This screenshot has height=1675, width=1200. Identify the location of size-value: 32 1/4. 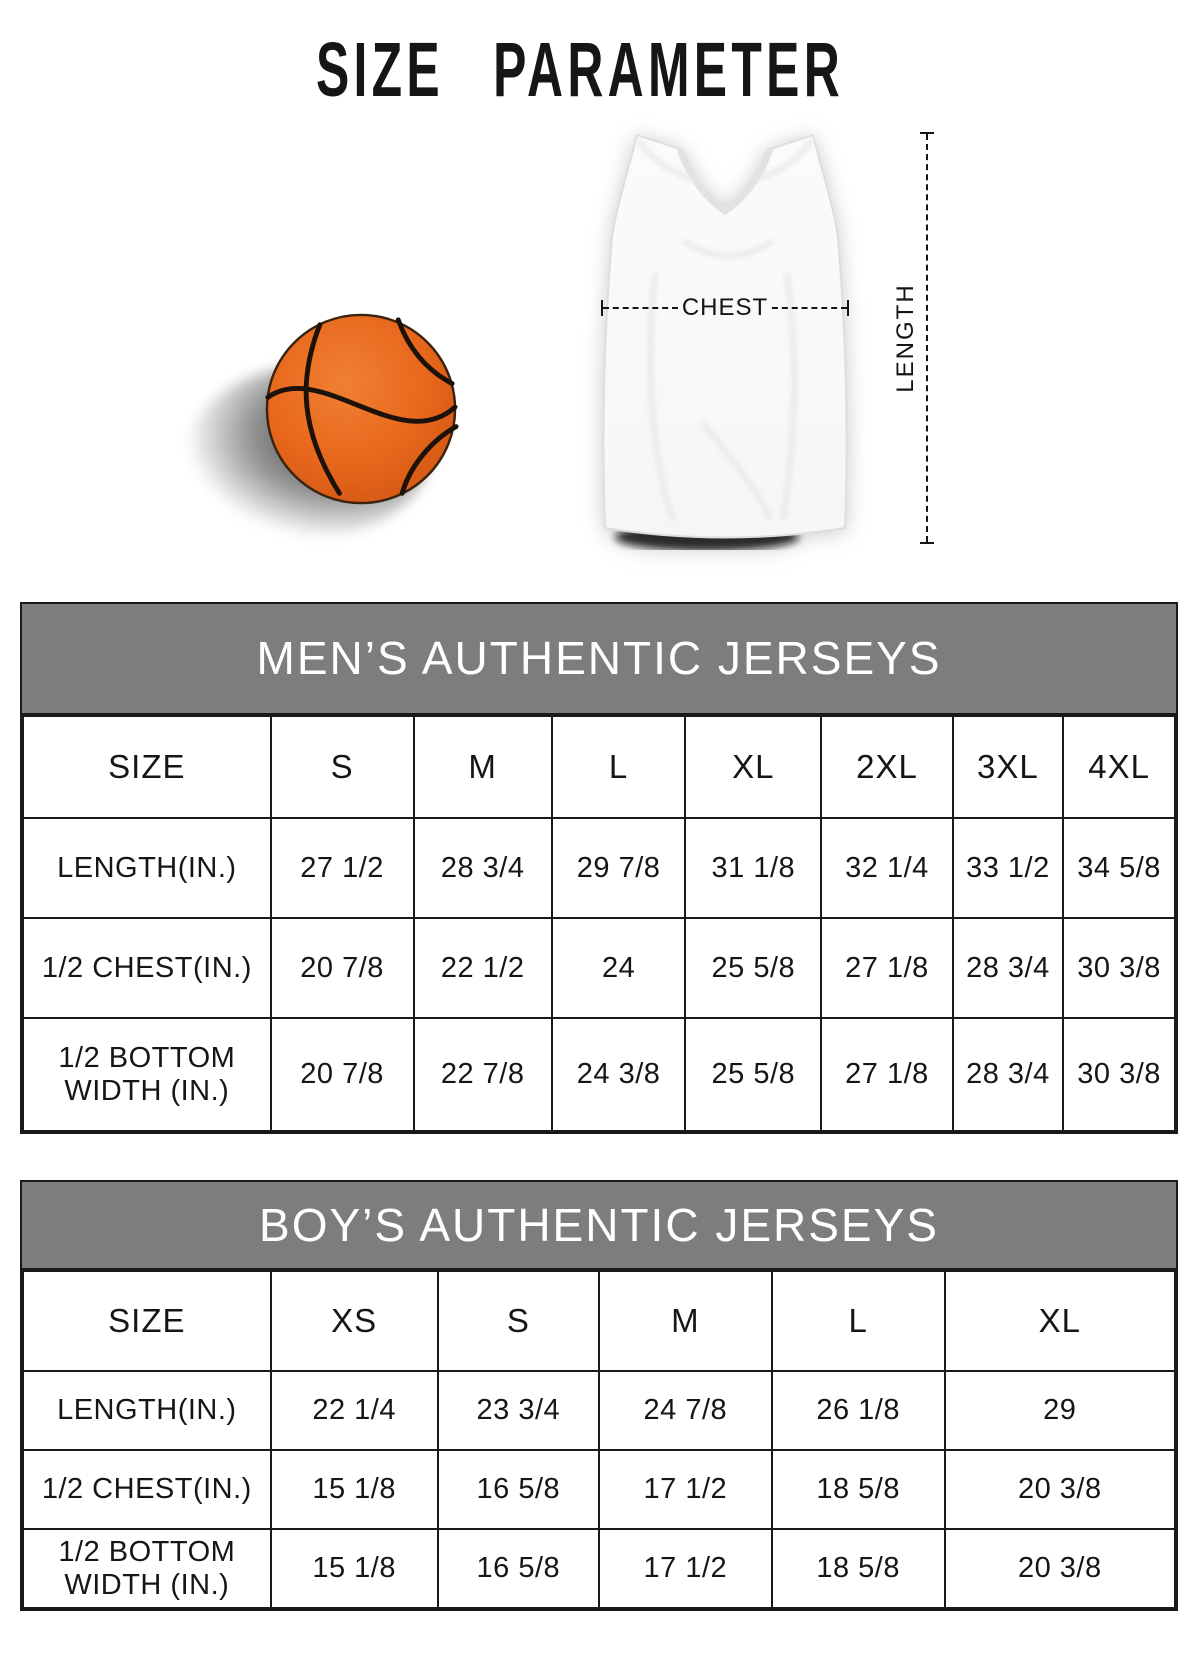
(887, 868).